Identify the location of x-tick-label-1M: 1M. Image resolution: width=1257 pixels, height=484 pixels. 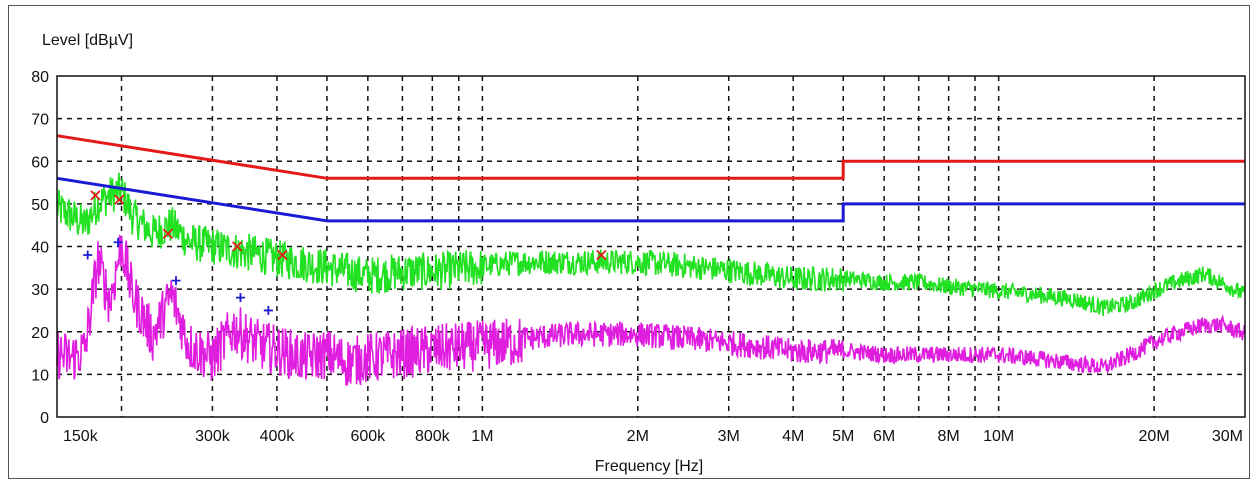
(482, 436).